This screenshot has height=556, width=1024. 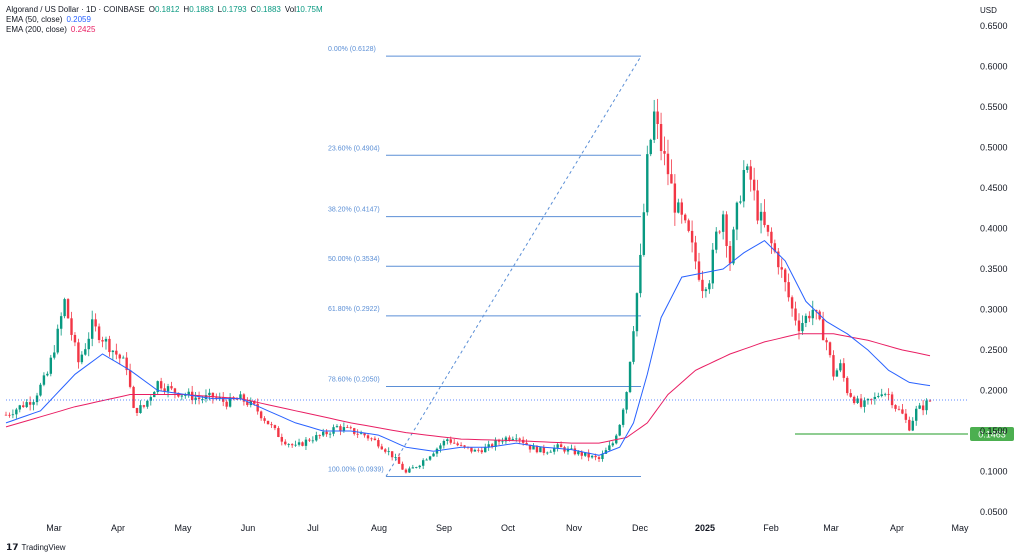 I want to click on tradingview-brand: 𝟭𝟳 TradingView, so click(x=36, y=547).